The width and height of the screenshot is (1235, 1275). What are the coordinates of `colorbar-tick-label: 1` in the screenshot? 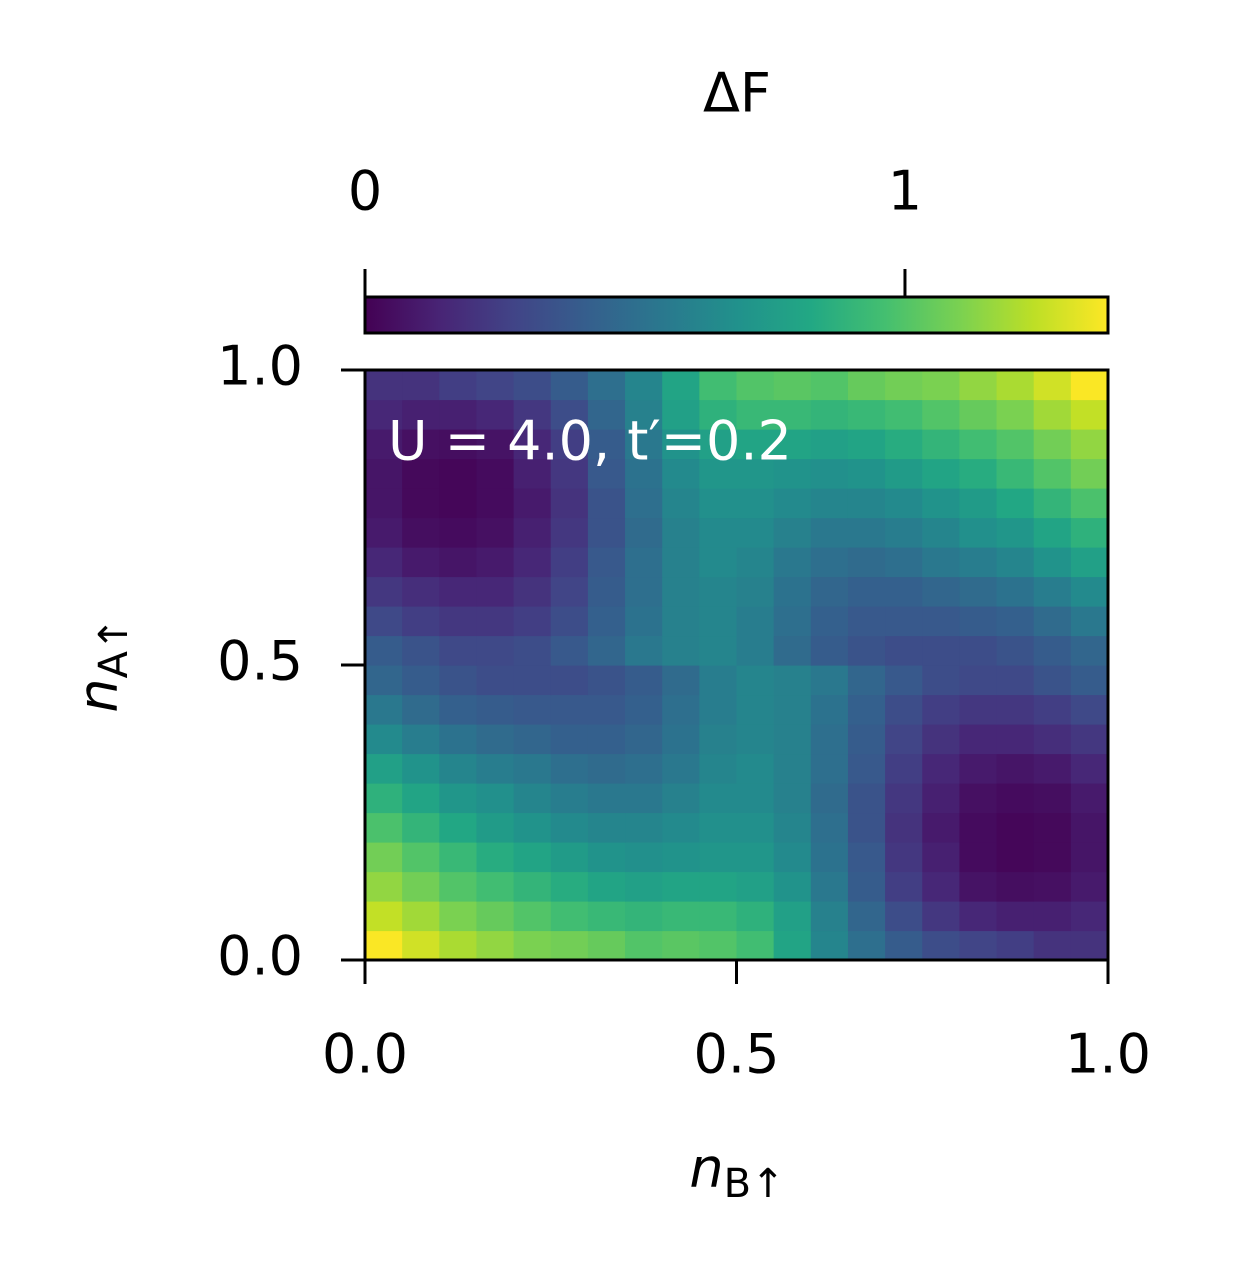 It's located at (905, 191).